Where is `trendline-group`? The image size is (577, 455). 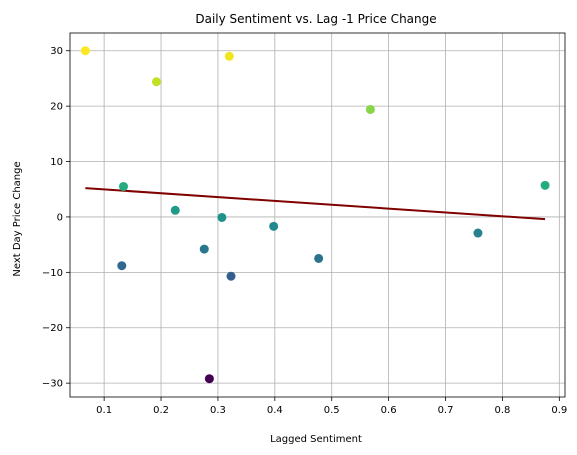 trendline-group is located at coordinates (315, 204).